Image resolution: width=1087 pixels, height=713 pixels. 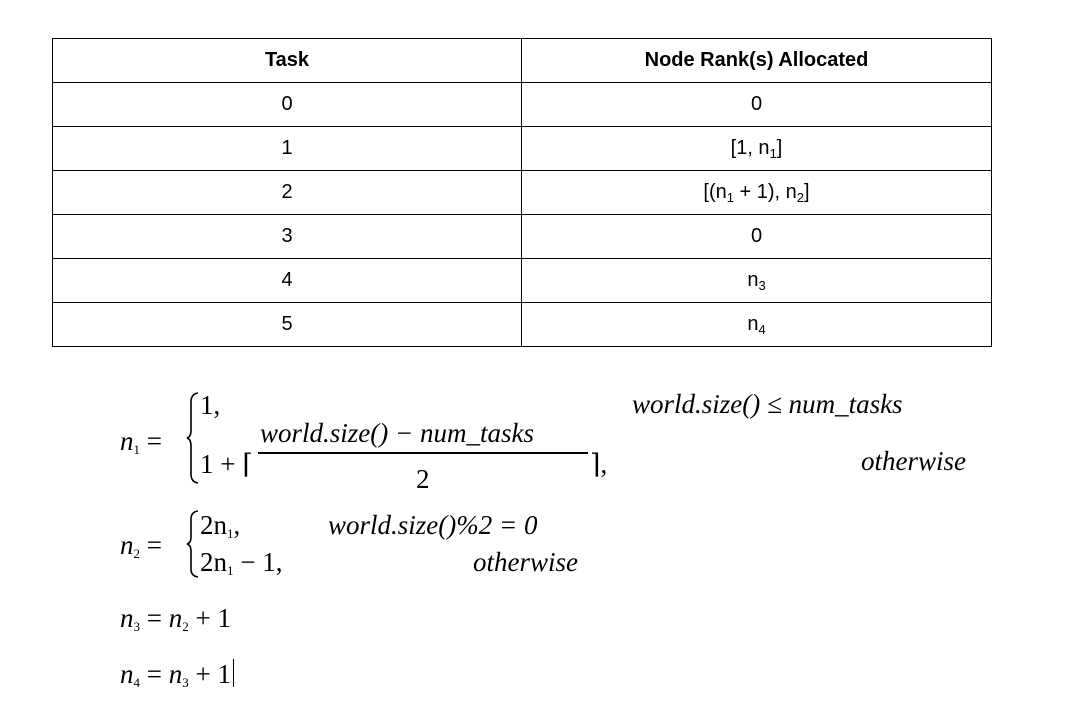 I want to click on table-header-row: Task Node Rank(s) Allocated, so click(x=522, y=60).